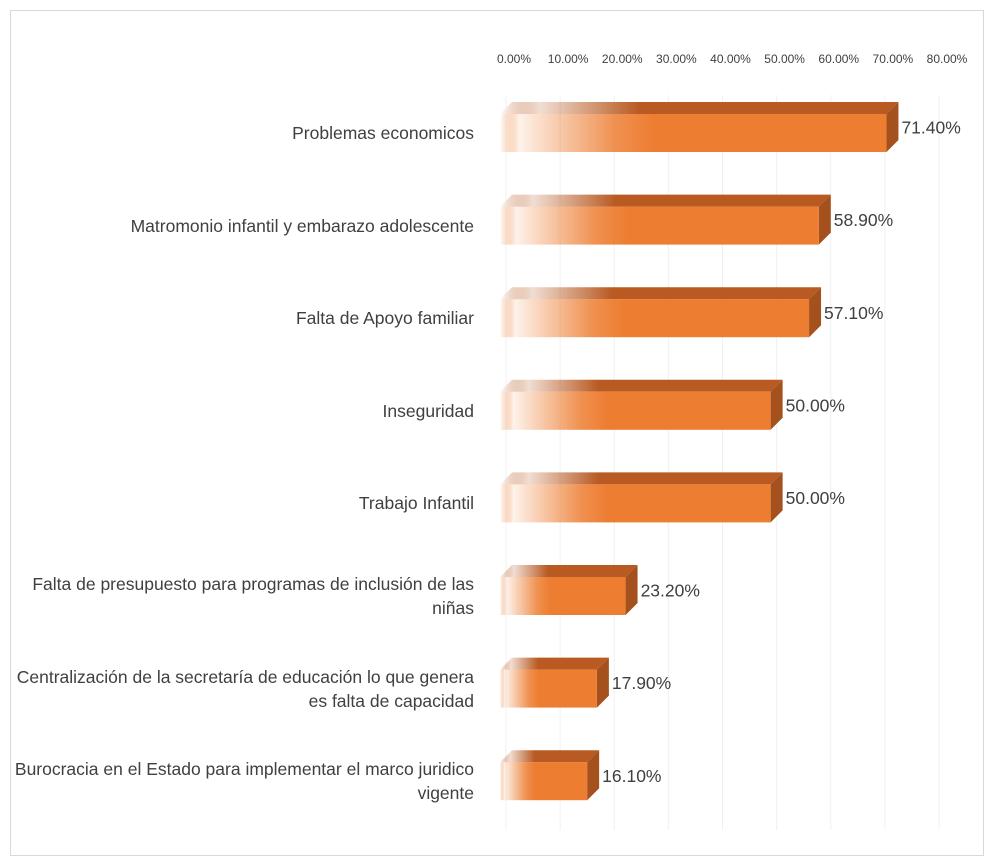 The width and height of the screenshot is (995, 867). I want to click on y-tick-label: Inseguridad, so click(428, 410).